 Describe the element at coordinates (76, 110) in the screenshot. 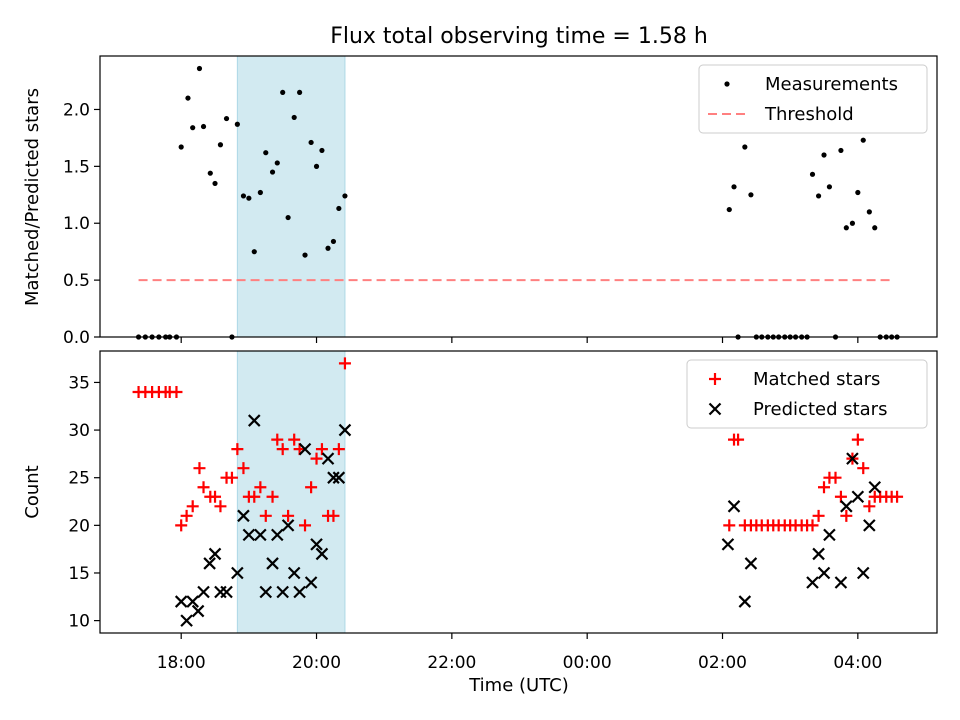

I see `ratio-y-tick-label: 2.0` at that location.